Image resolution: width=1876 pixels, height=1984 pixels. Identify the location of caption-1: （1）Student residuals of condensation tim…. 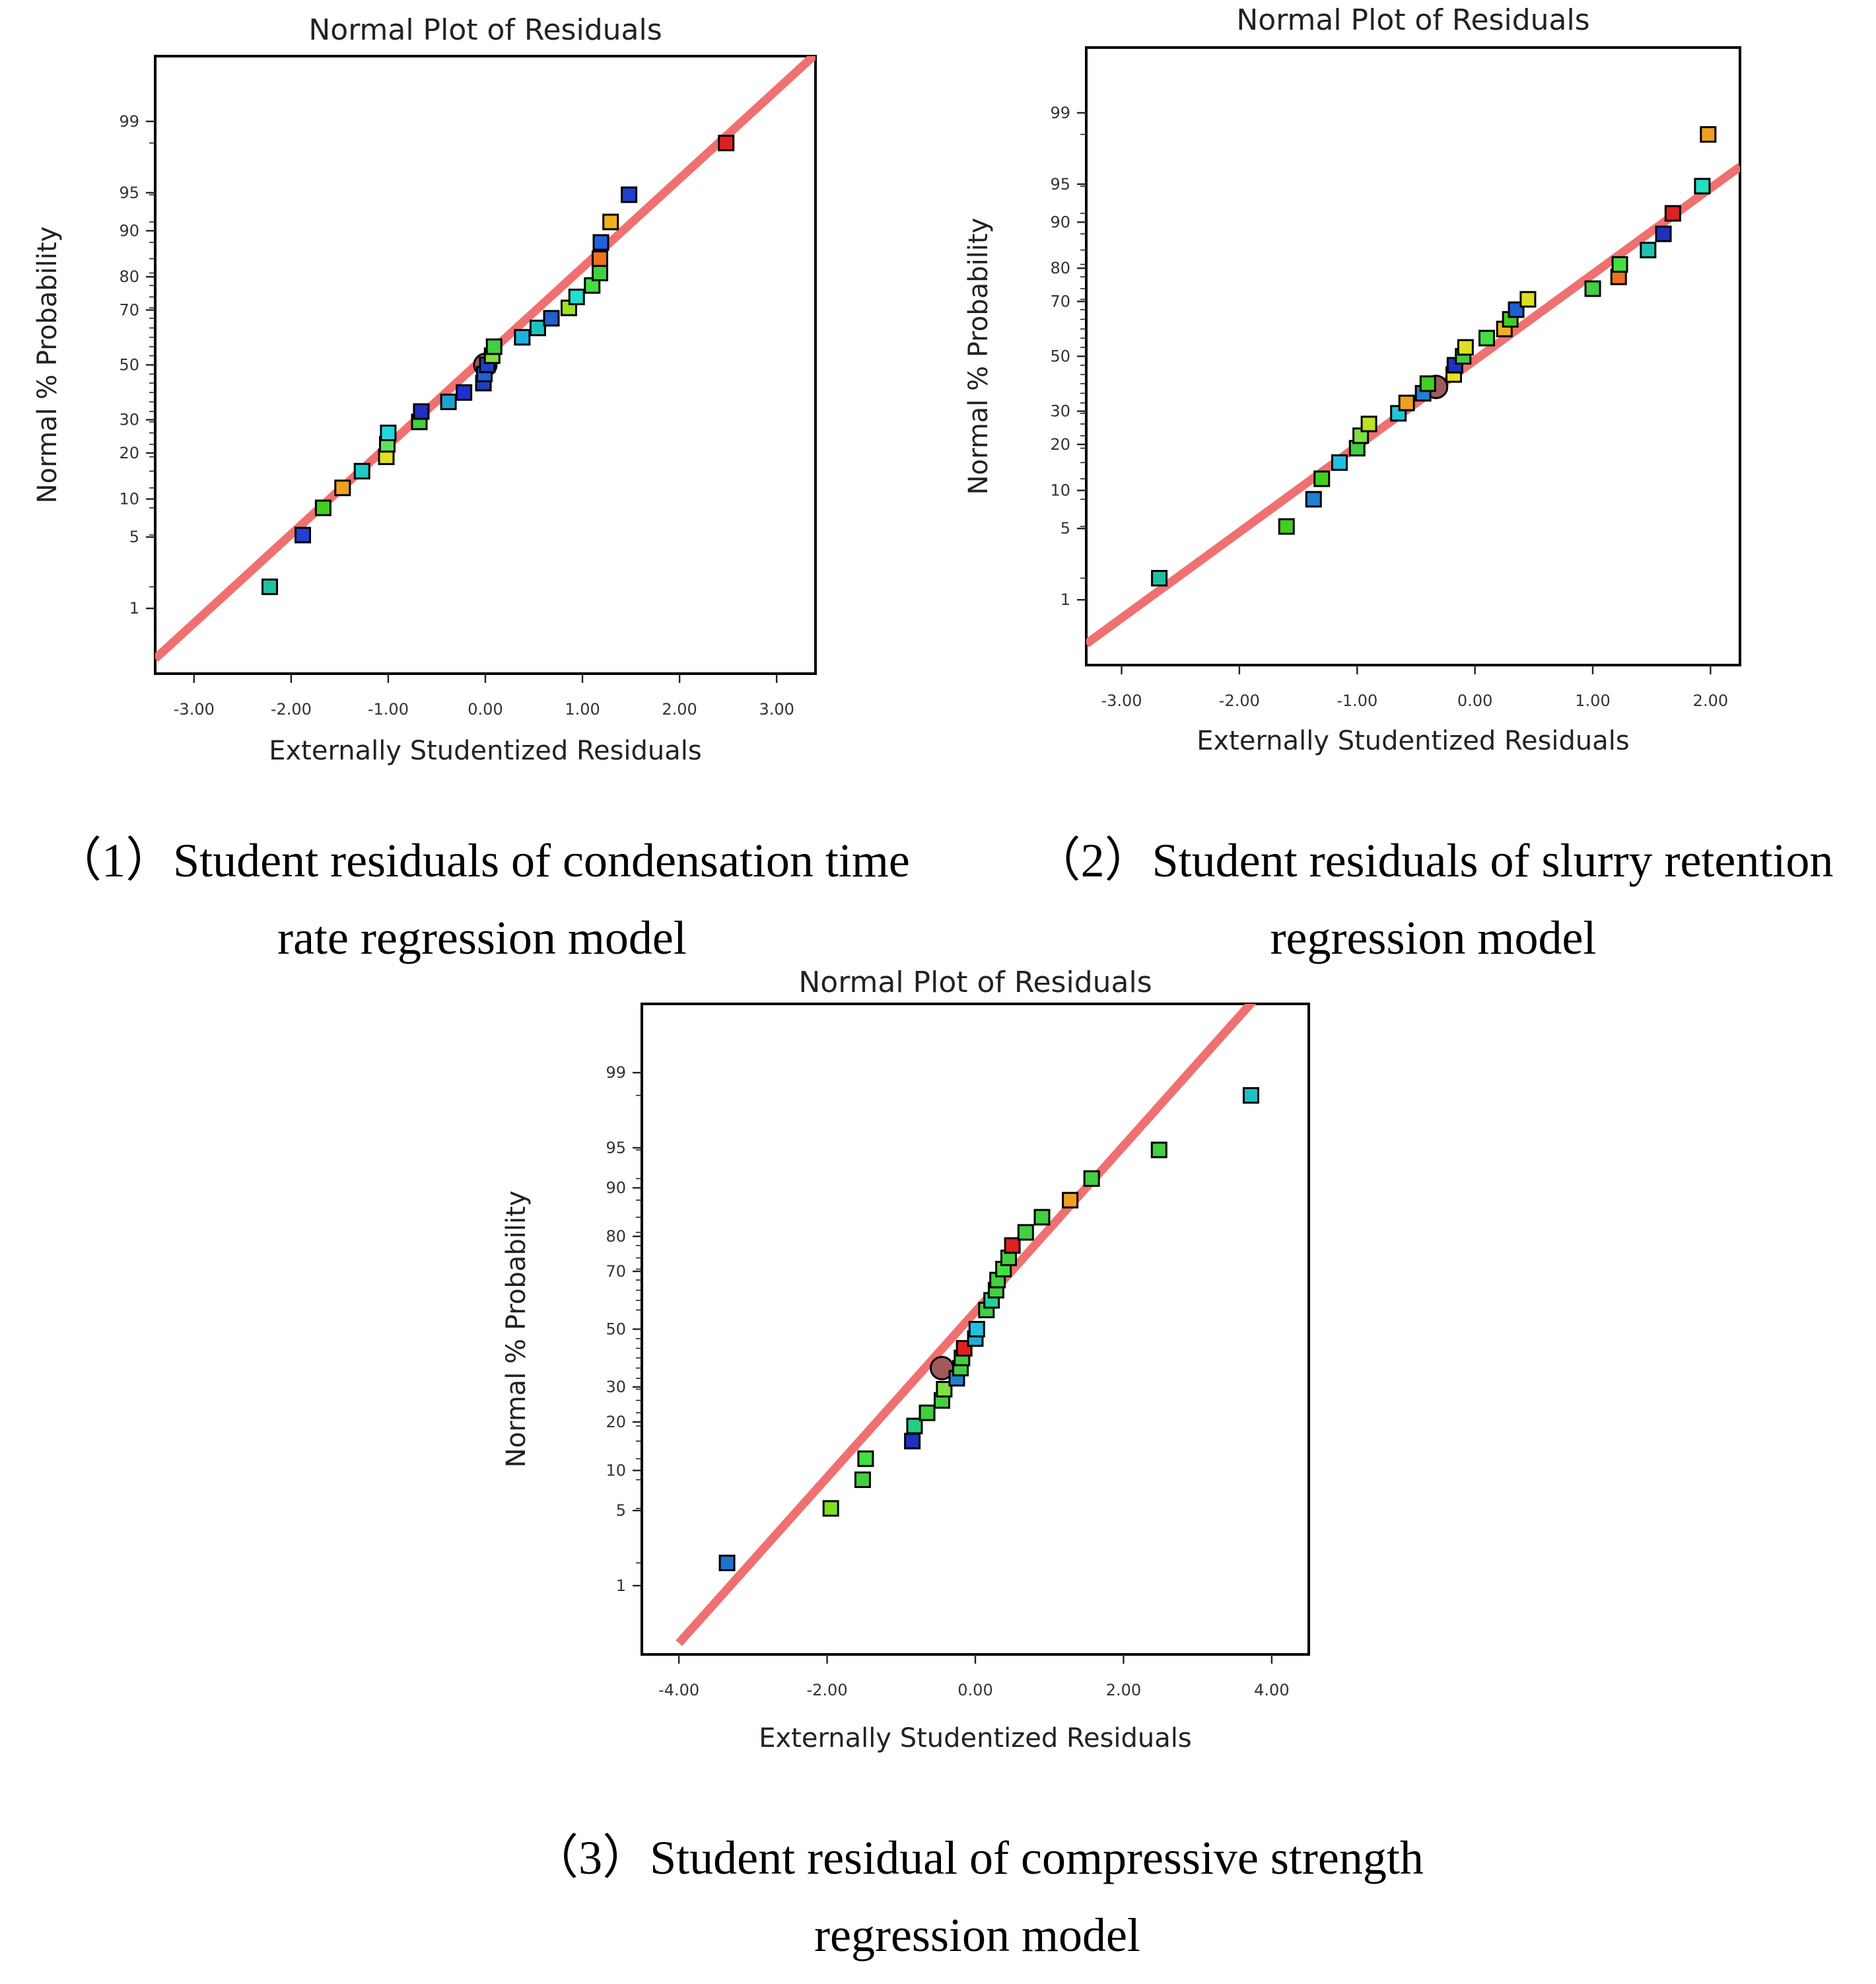
(482, 899).